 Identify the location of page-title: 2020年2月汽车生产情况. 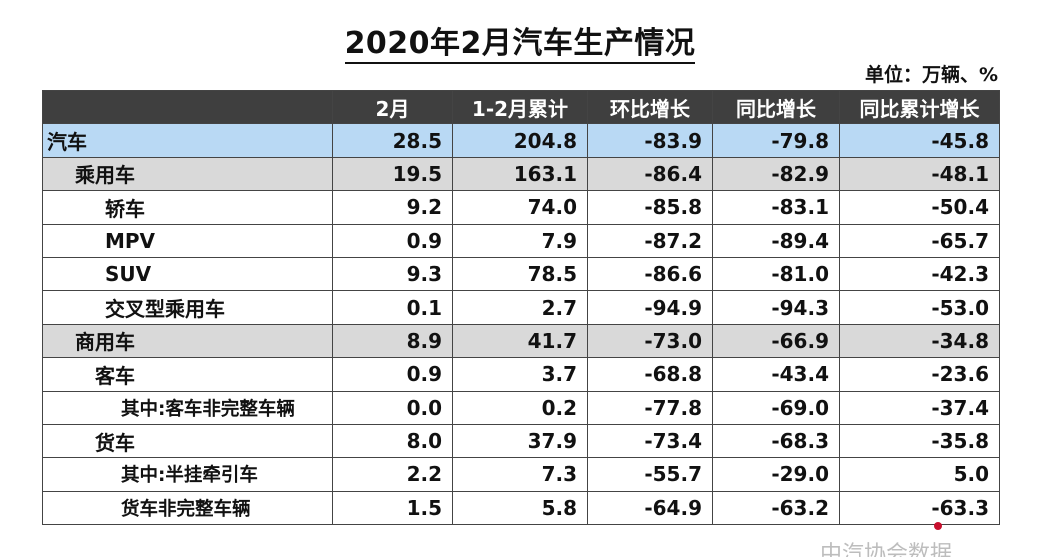
(520, 41).